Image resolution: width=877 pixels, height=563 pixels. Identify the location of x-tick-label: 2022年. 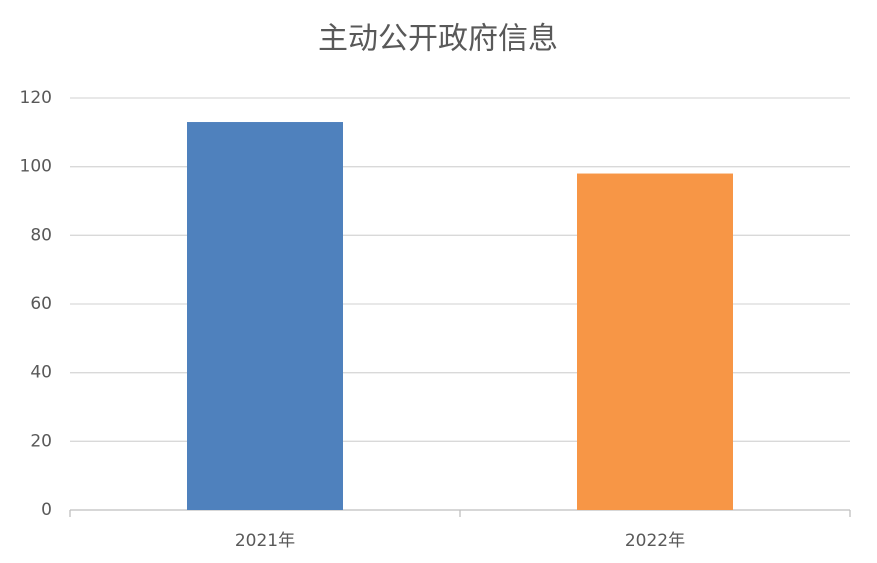
(655, 541).